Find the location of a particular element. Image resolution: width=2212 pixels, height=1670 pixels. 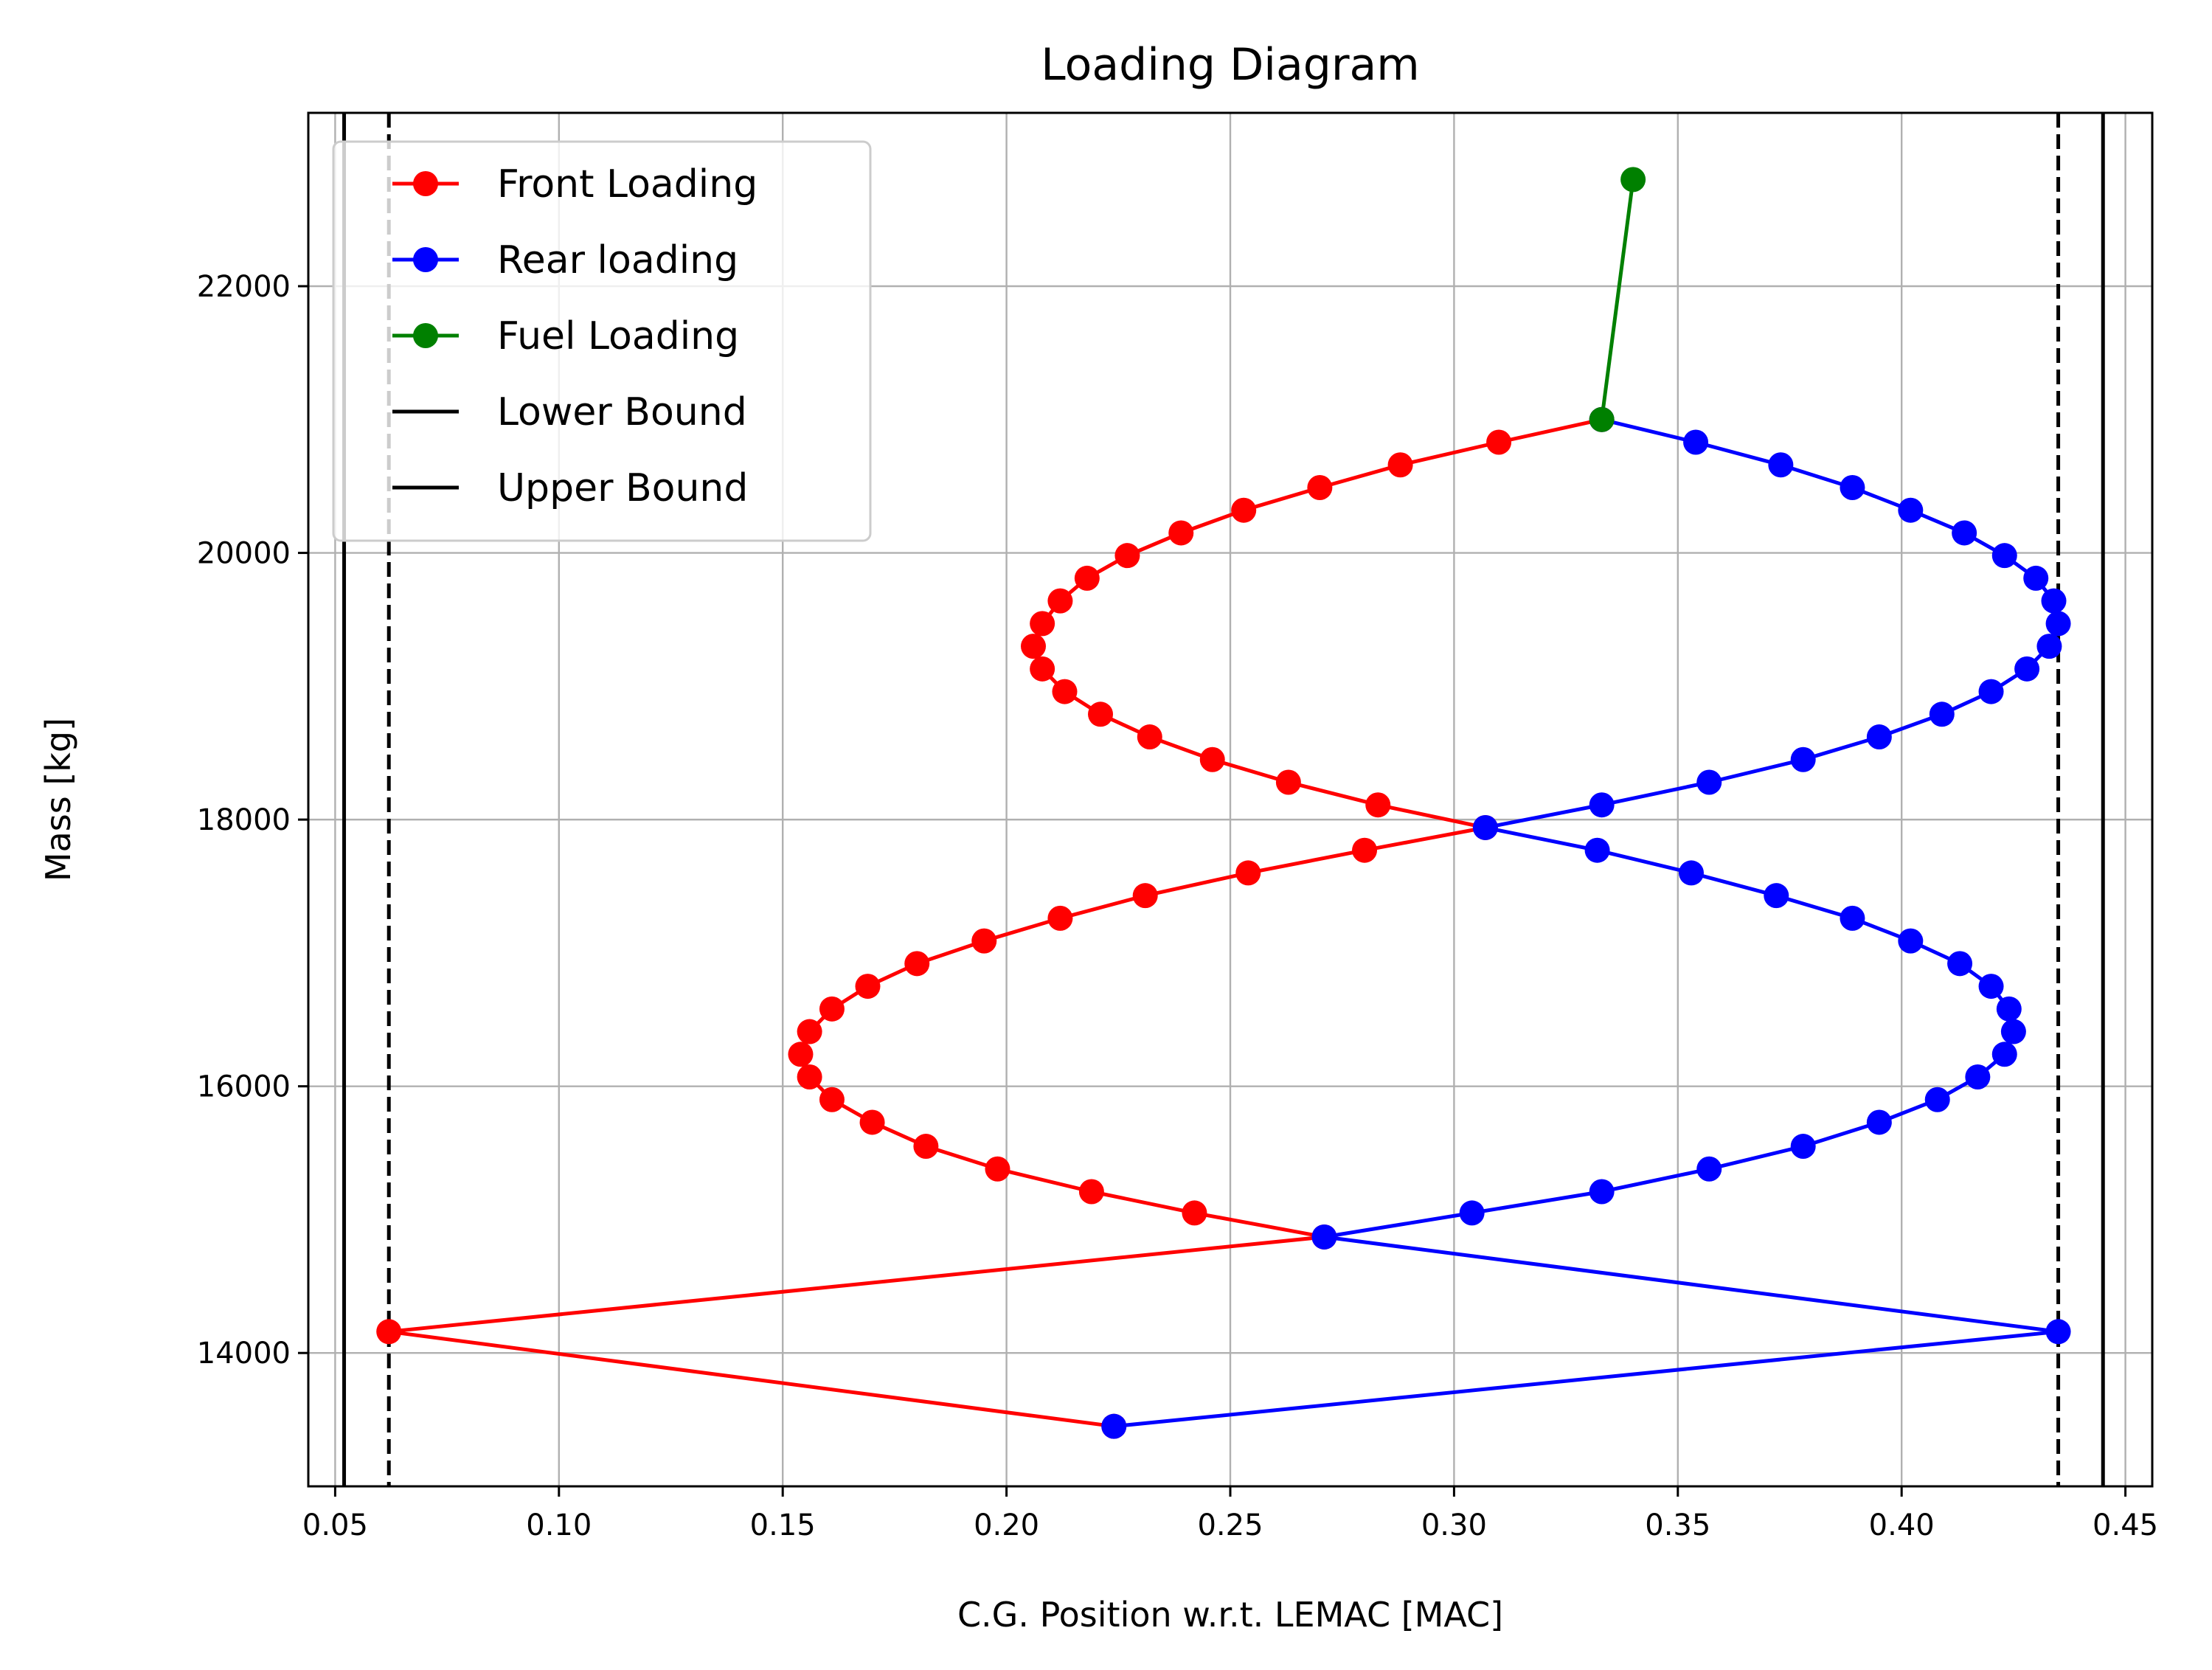

x-tick-label: 0.10 is located at coordinates (559, 1525).